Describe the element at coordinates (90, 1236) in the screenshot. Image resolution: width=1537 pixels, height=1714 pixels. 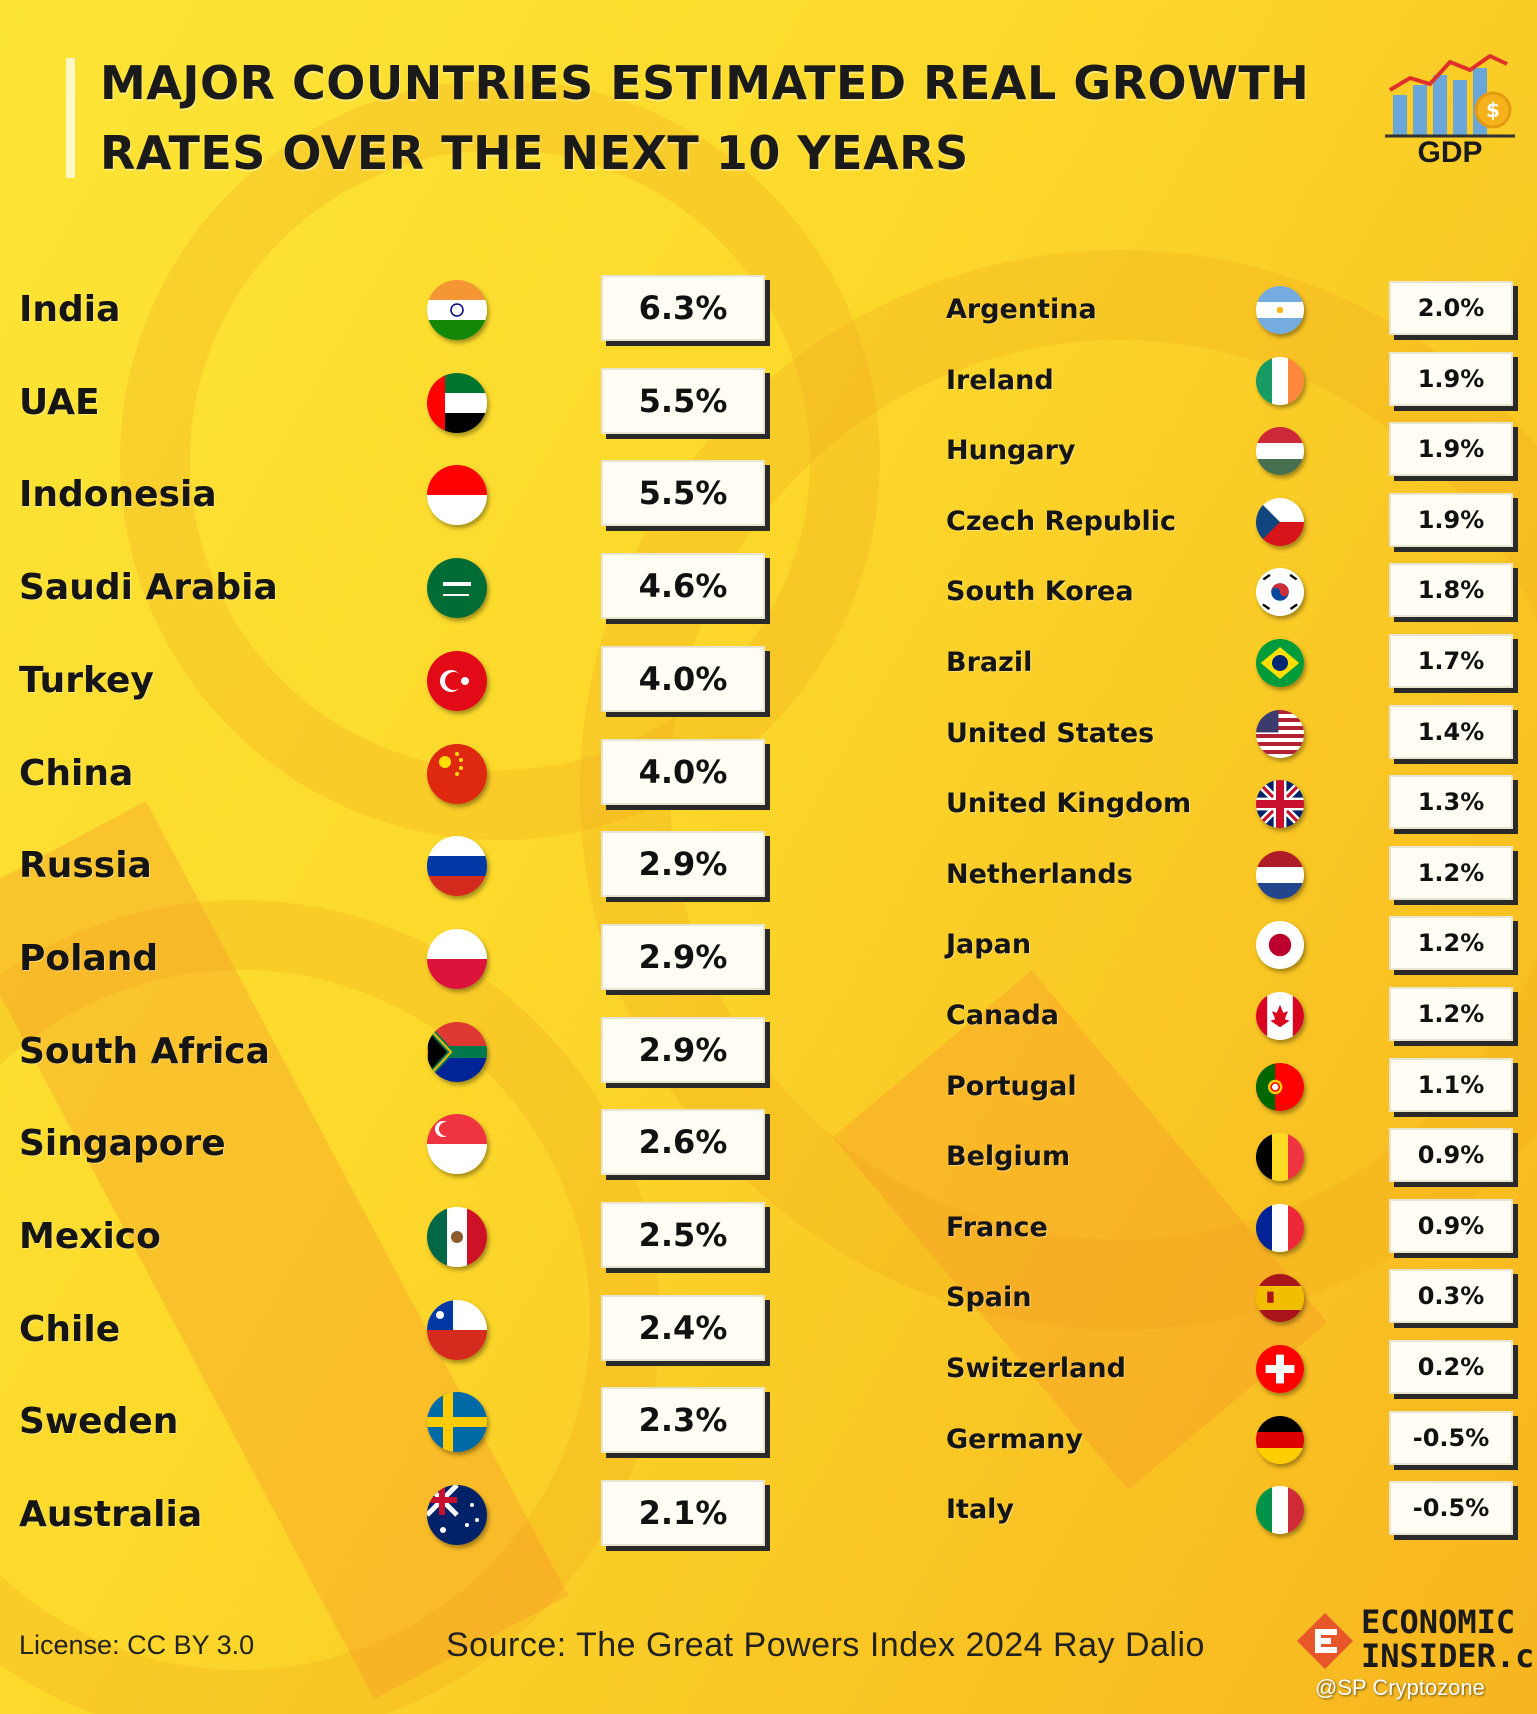
I see `country-label: Mexico` at that location.